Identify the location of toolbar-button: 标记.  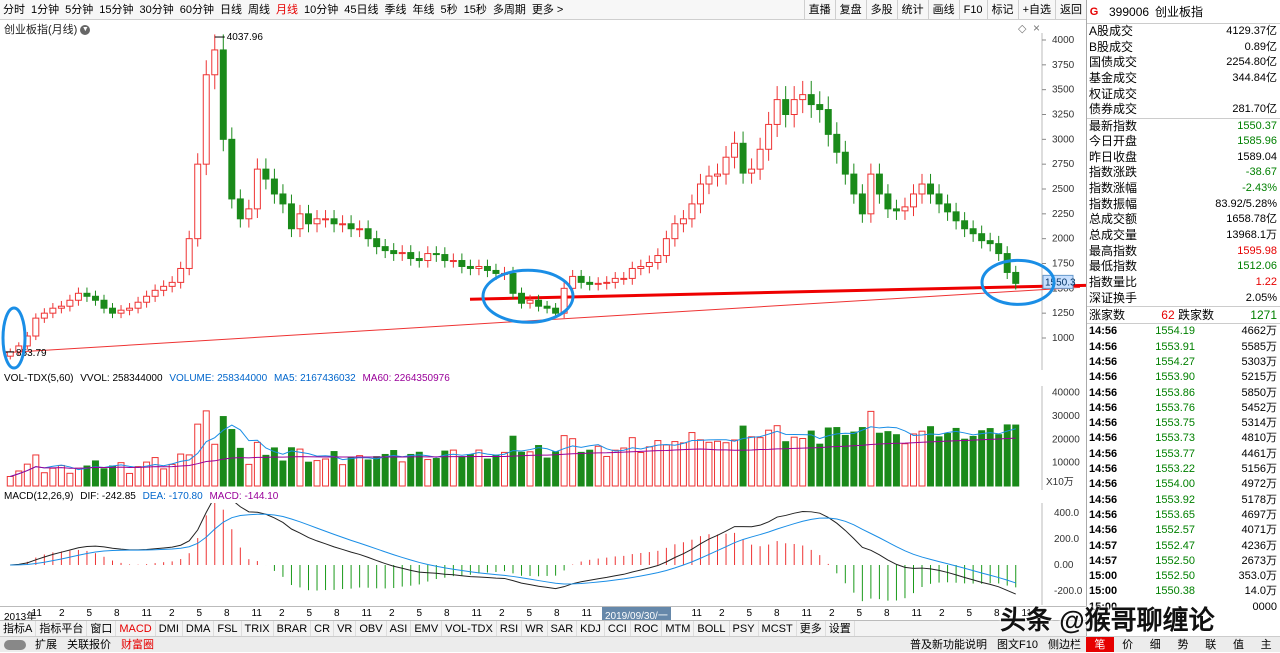
(1002, 10).